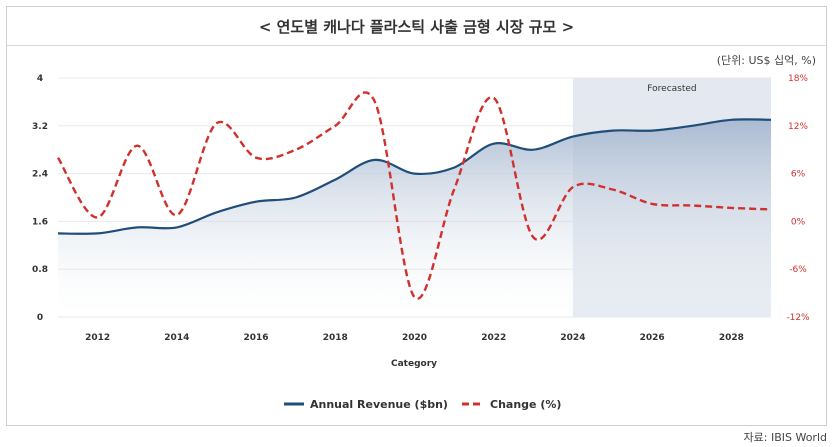  I want to click on y-right-tick: 6%, so click(798, 175).